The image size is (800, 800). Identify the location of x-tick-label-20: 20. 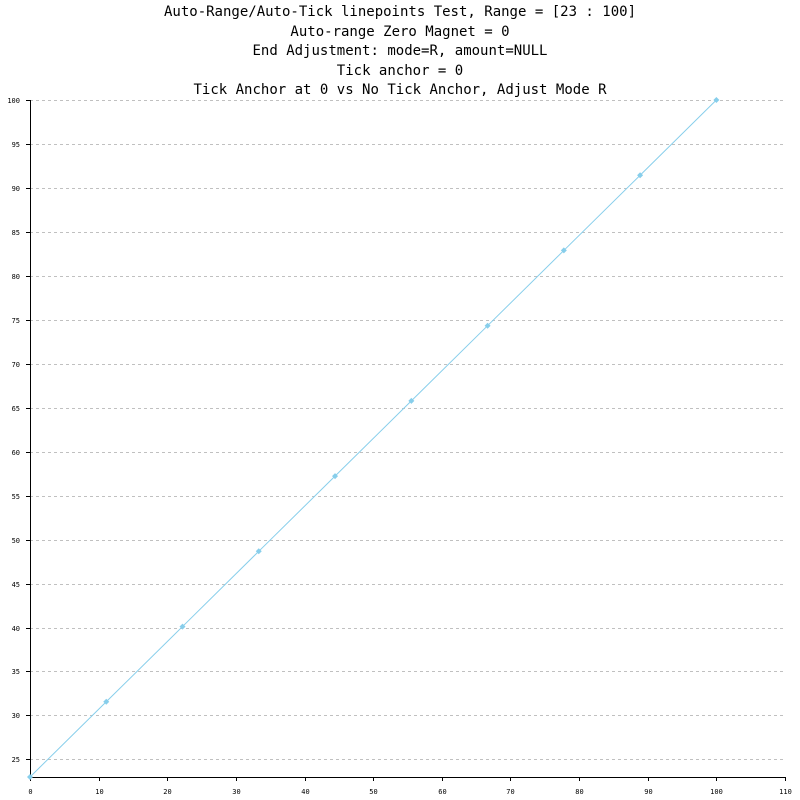
(167, 792).